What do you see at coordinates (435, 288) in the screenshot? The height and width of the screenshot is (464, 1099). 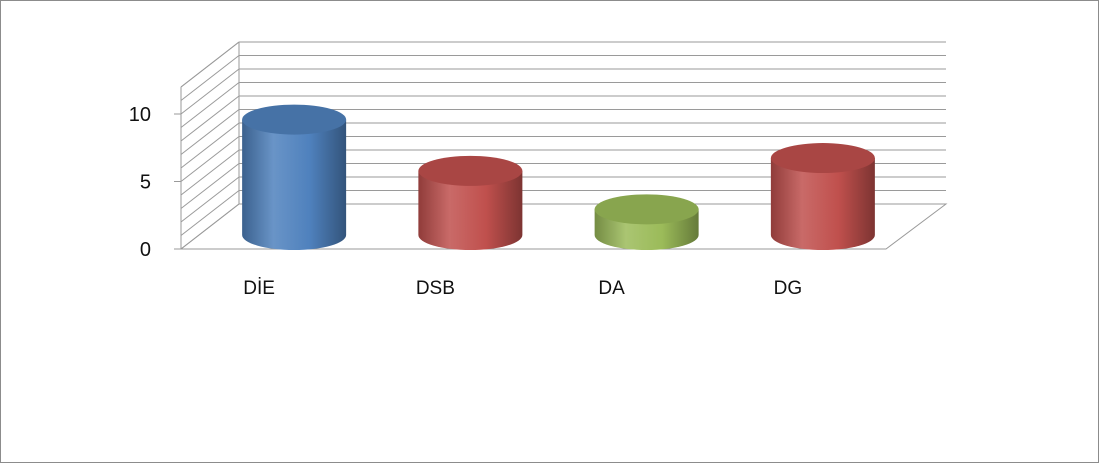 I see `x-tick-label: DSB` at bounding box center [435, 288].